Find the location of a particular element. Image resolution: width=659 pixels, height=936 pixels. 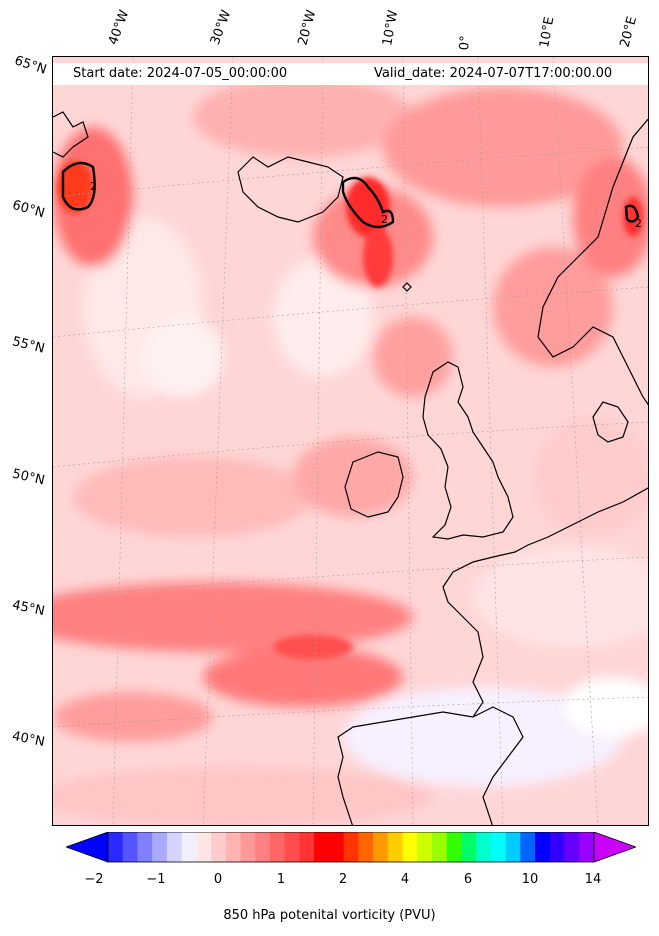

lat-label-40n: 40°N is located at coordinates (28, 739).